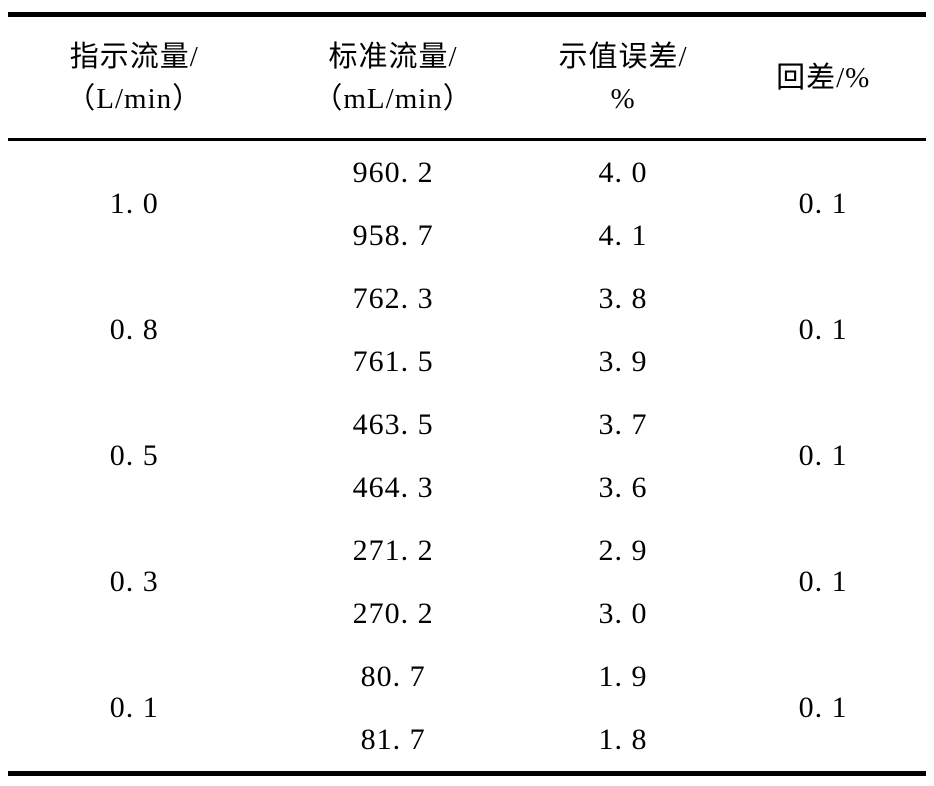 The image size is (934, 786). What do you see at coordinates (467, 741) in the screenshot?
I see `table-row: 81. 7 1. 8` at bounding box center [467, 741].